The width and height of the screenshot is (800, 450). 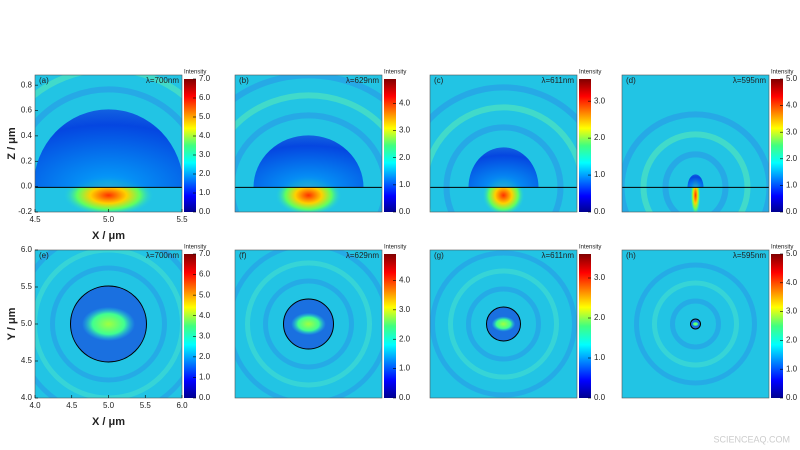 What do you see at coordinates (27, 160) in the screenshot?
I see `y-tick-label: 0.2` at bounding box center [27, 160].